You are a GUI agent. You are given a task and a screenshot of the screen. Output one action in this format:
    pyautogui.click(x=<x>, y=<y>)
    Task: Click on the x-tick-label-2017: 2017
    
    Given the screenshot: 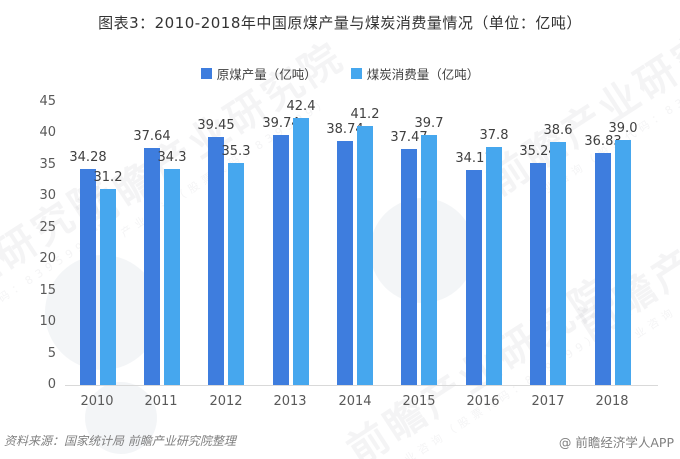 What is the action you would take?
    pyautogui.click(x=548, y=401)
    